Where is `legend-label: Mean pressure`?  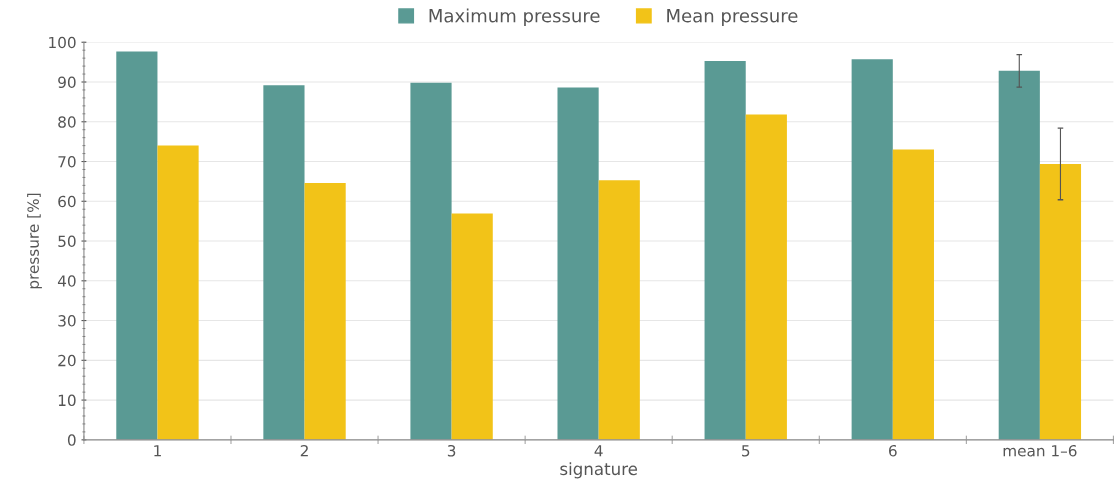
legend-label: Mean pressure is located at coordinates (732, 17).